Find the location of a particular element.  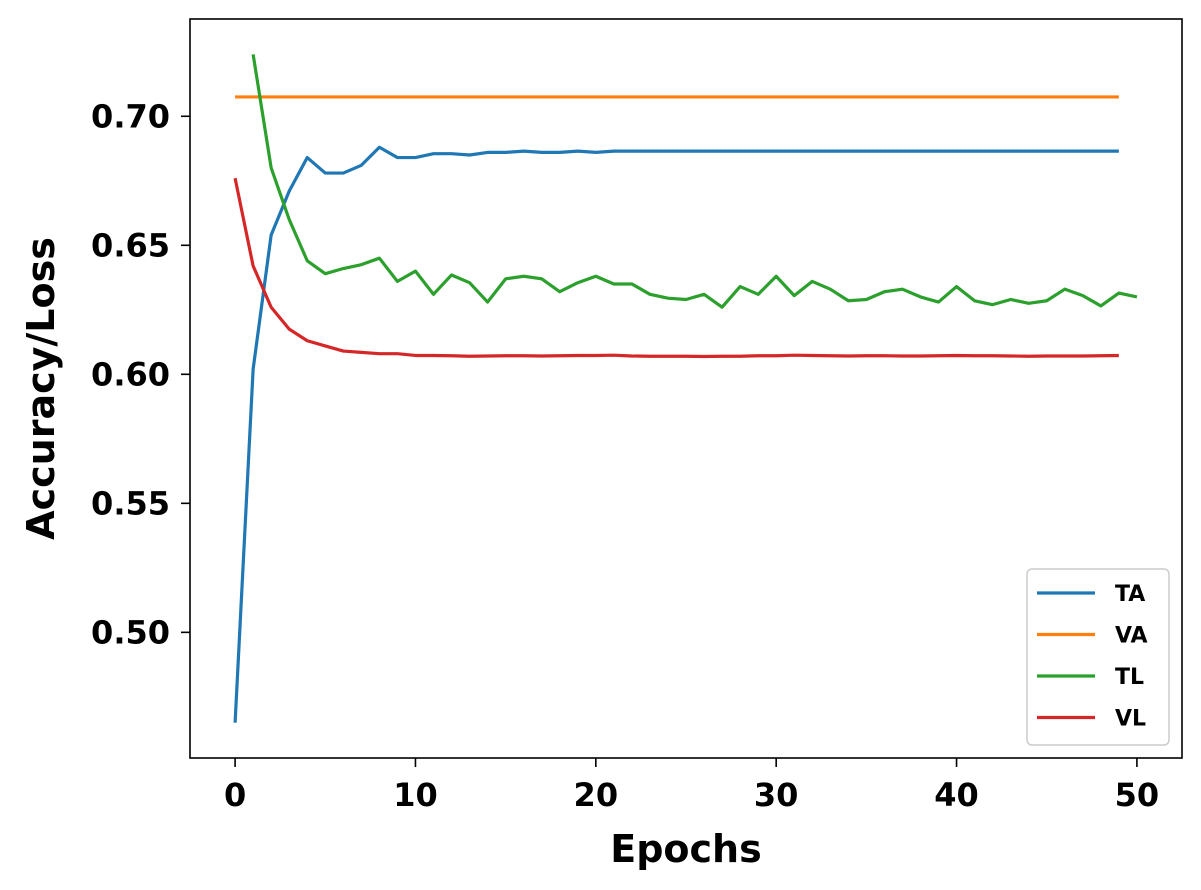

x-axis-title: Epochs is located at coordinates (685, 849).